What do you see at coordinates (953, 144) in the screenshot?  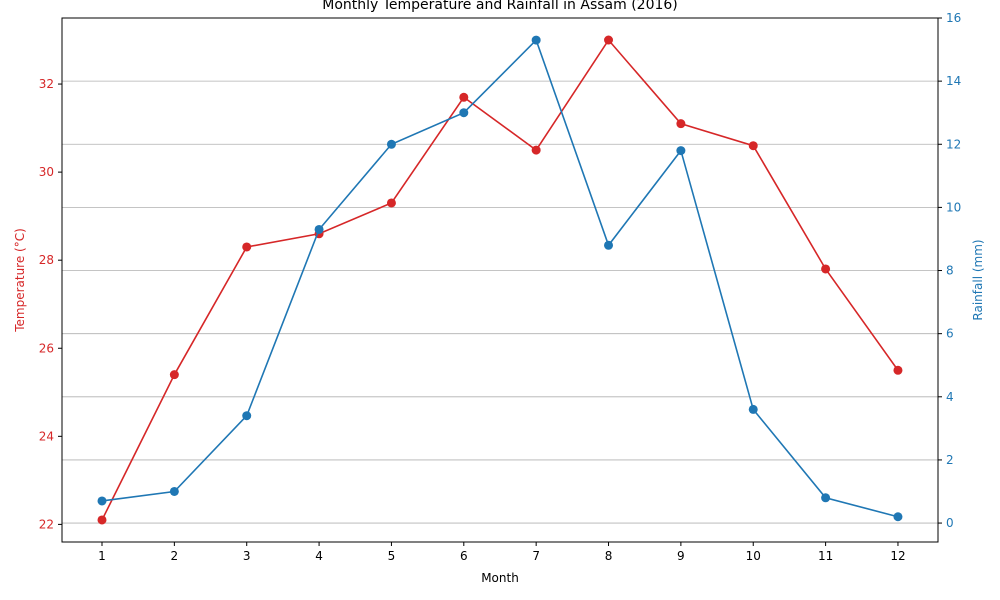 I see `y-right-tick-label: 12` at bounding box center [953, 144].